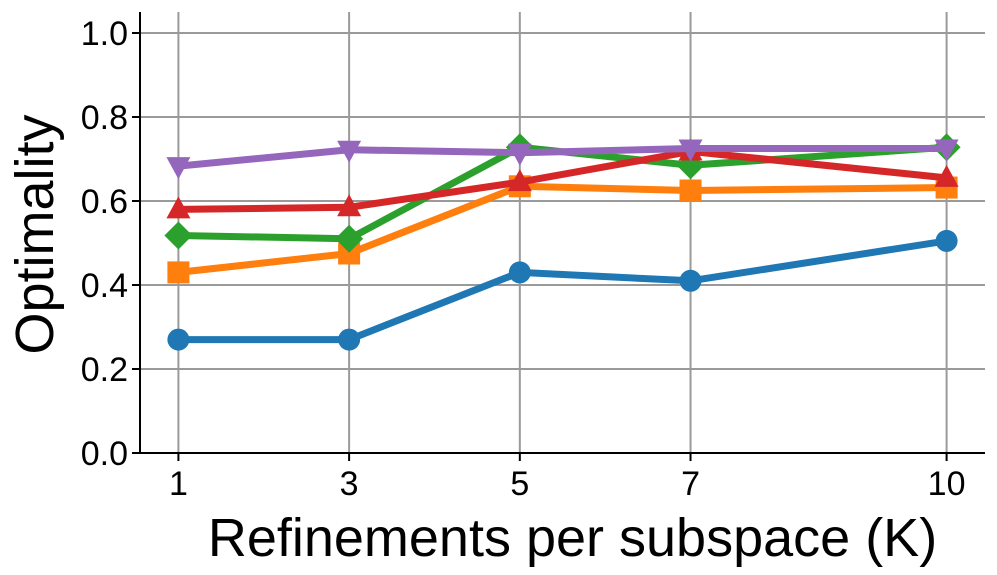  I want to click on x-tick-label: 1, so click(178, 484).